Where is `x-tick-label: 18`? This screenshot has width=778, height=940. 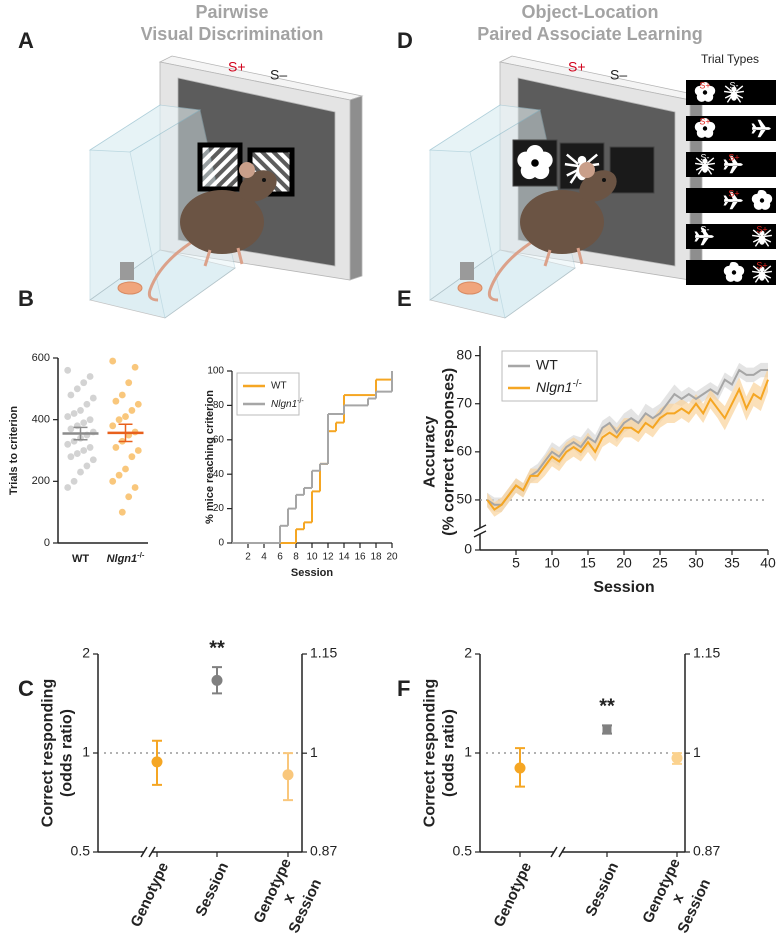 x-tick-label: 18 is located at coordinates (376, 557).